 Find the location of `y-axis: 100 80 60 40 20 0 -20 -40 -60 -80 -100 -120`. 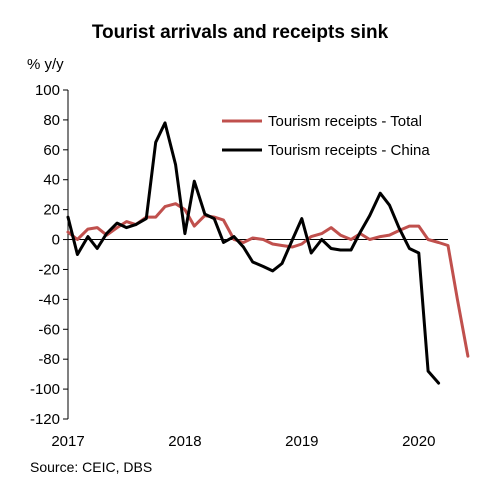

y-axis: 100 80 60 40 20 0 -20 -40 -60 -80 -100 -120 is located at coordinates (49, 255).